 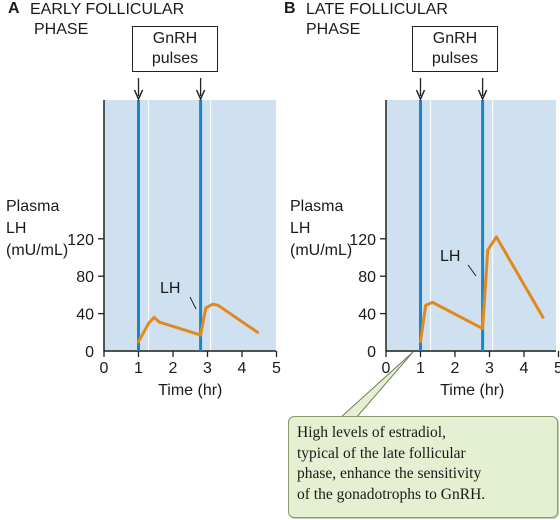 I want to click on panel-b-xlabel: Time (hr), so click(x=472, y=390).